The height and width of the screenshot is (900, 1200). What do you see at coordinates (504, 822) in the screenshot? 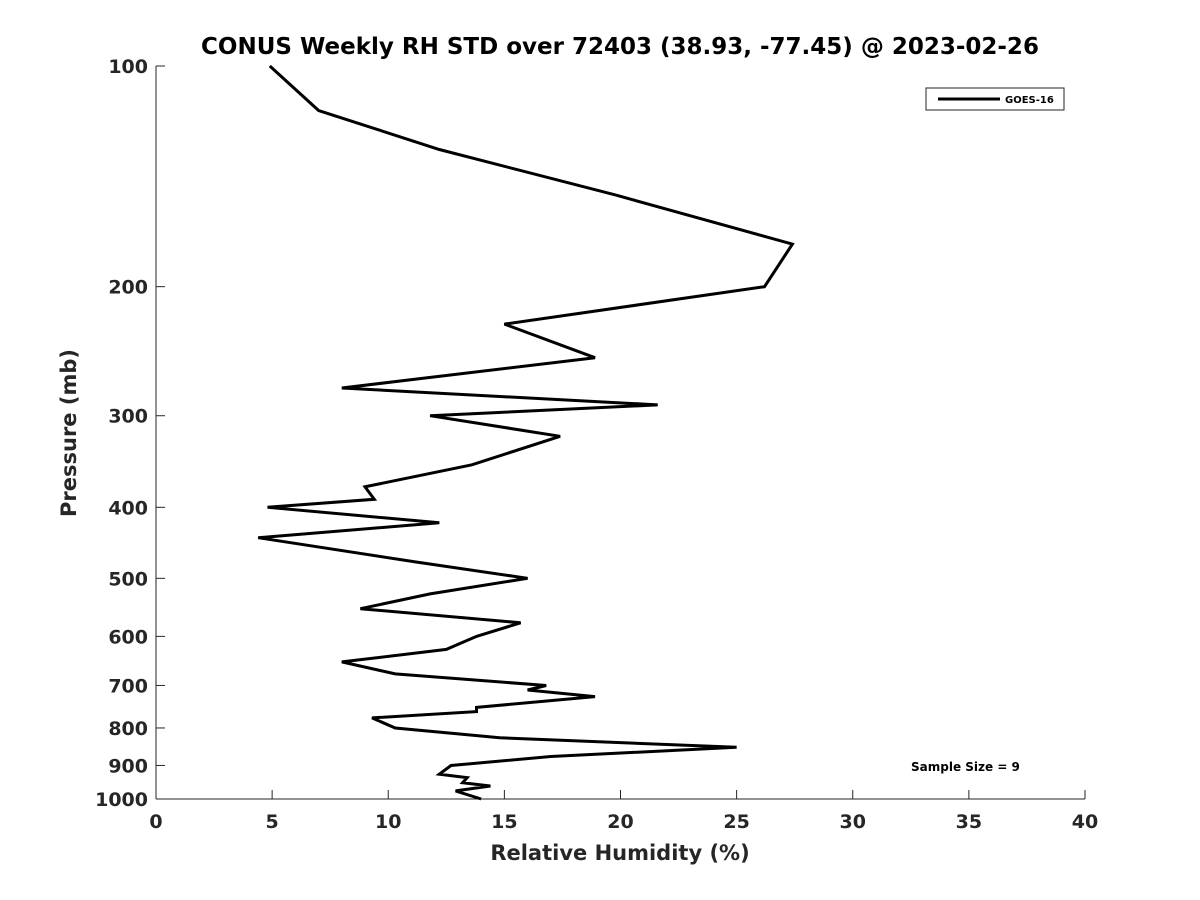
I see `x-tick-label: 15` at bounding box center [504, 822].